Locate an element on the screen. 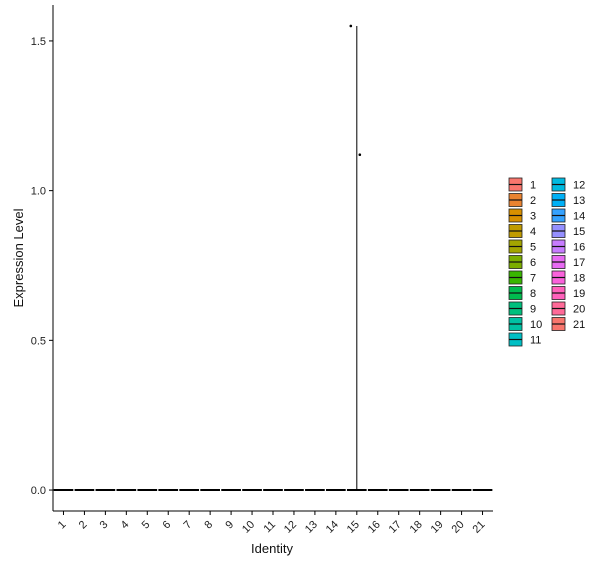 The image size is (600, 568). legend-label: 6 is located at coordinates (533, 263).